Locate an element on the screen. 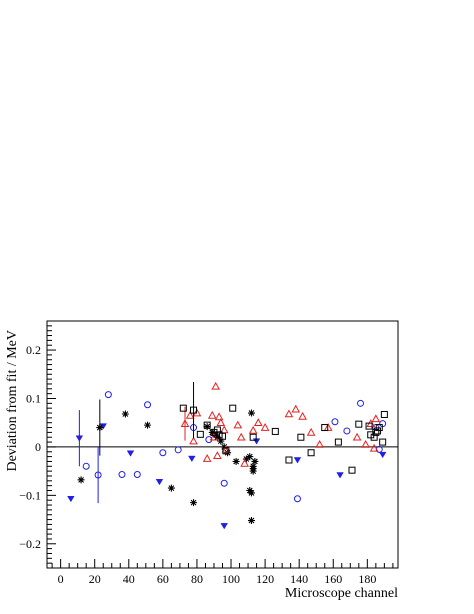 This screenshot has height=614, width=474. x-tick-label: 140 is located at coordinates (299, 579).